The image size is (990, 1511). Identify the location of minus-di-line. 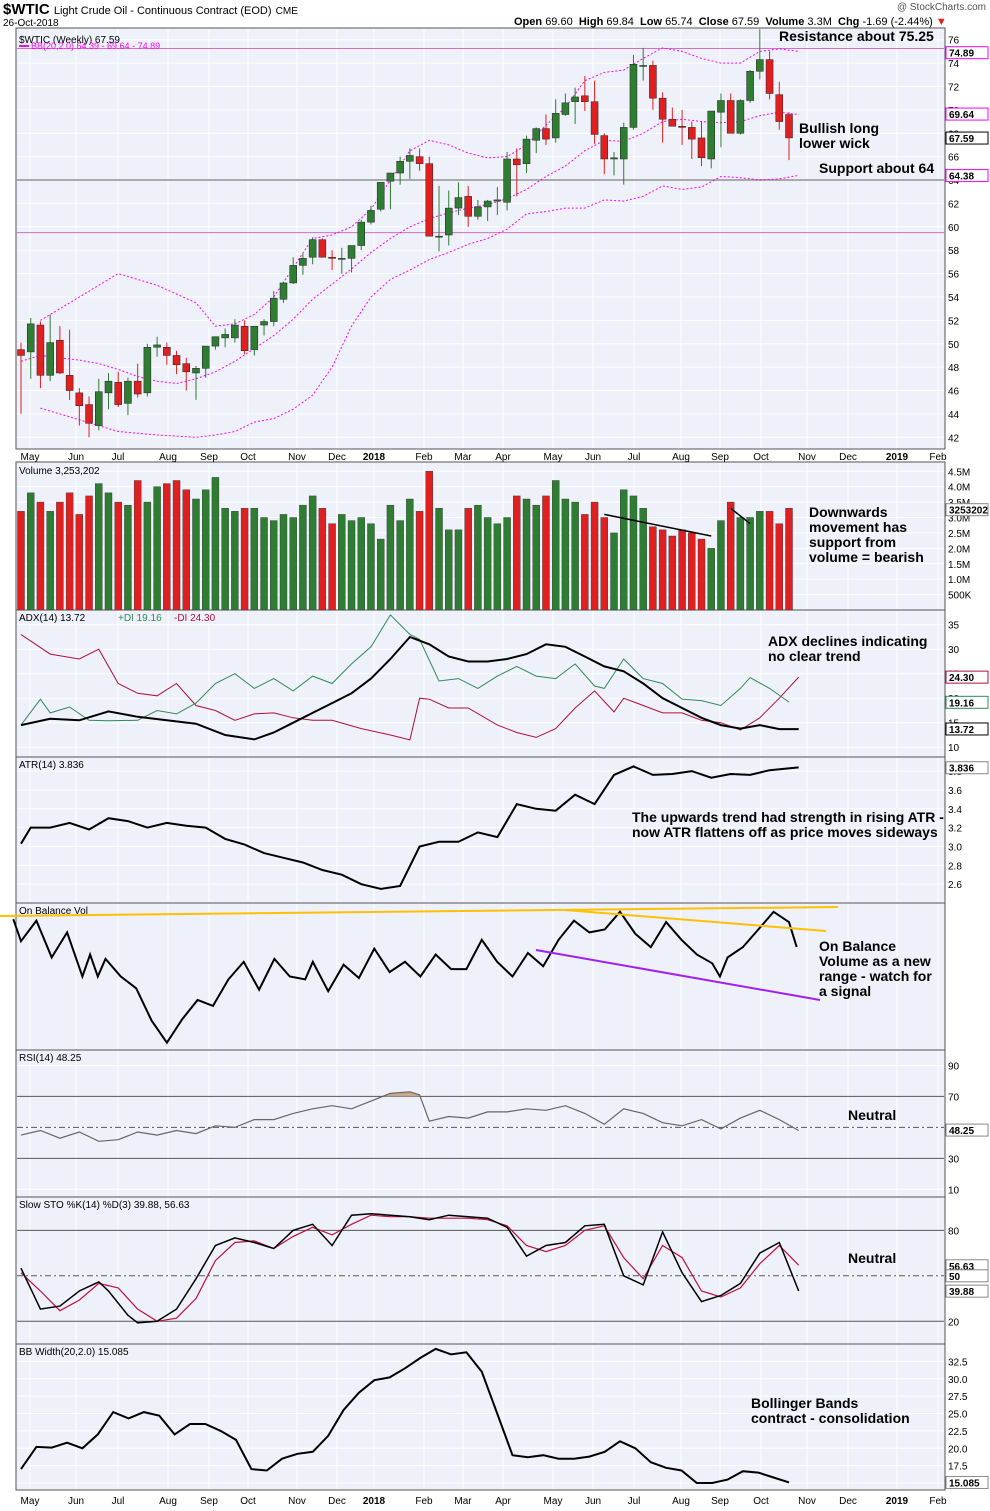
(410, 687).